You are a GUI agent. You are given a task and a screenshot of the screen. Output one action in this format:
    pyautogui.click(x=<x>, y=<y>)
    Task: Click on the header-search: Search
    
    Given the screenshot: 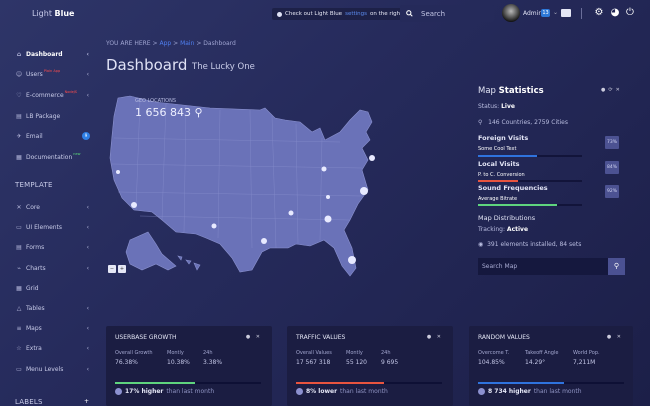 What is the action you would take?
    pyautogui.click(x=447, y=13)
    